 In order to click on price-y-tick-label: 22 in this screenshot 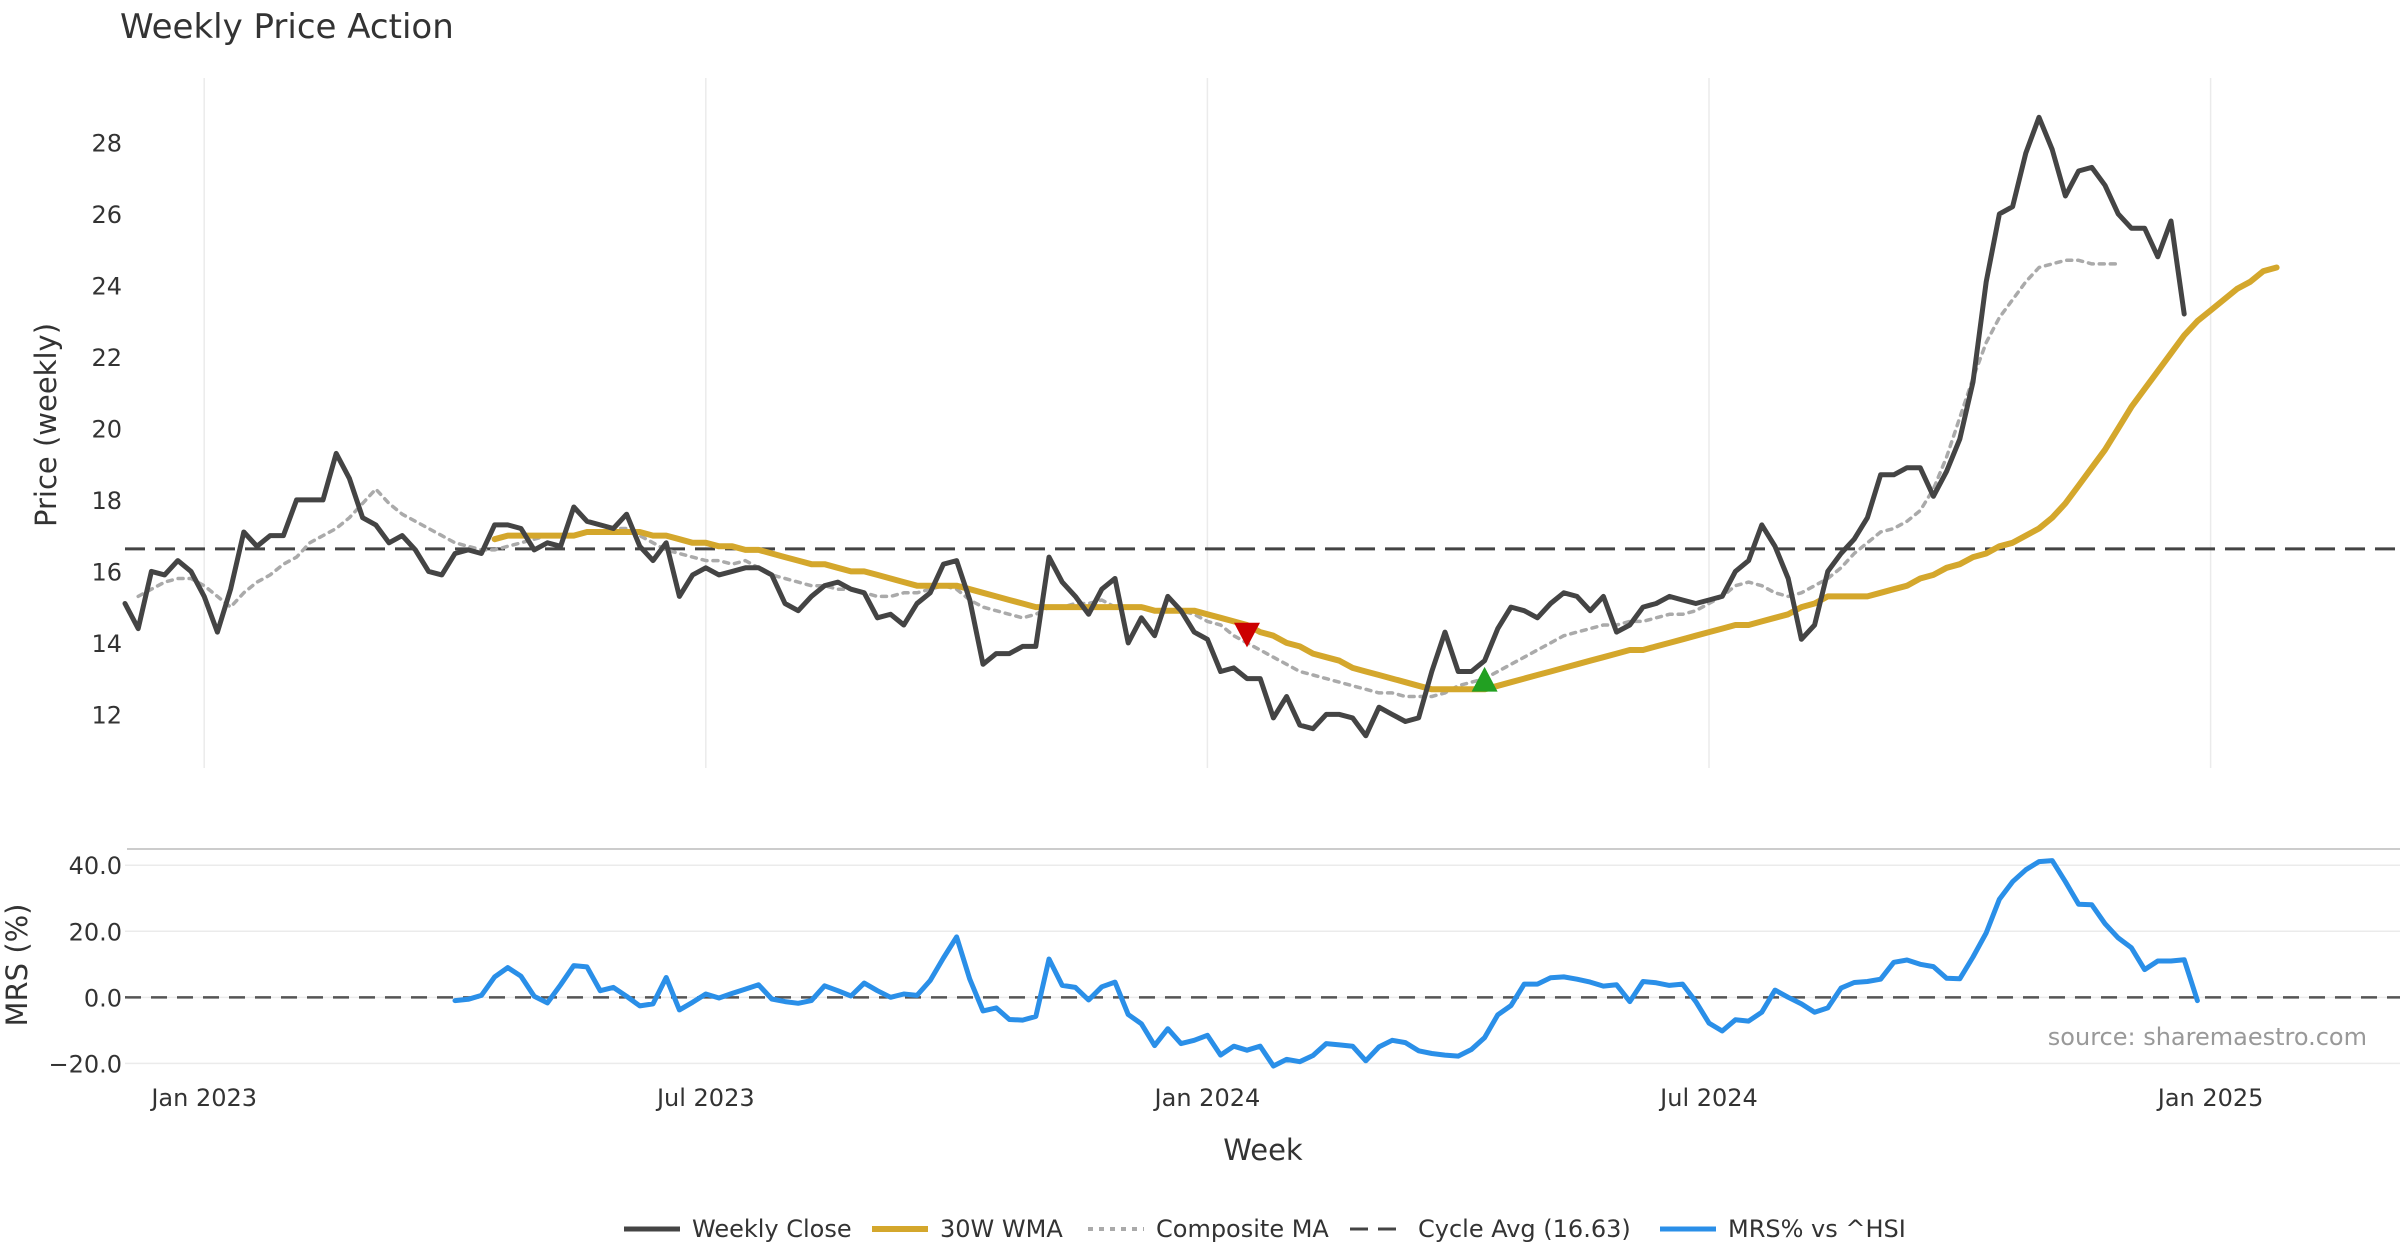, I will do `click(106, 358)`.